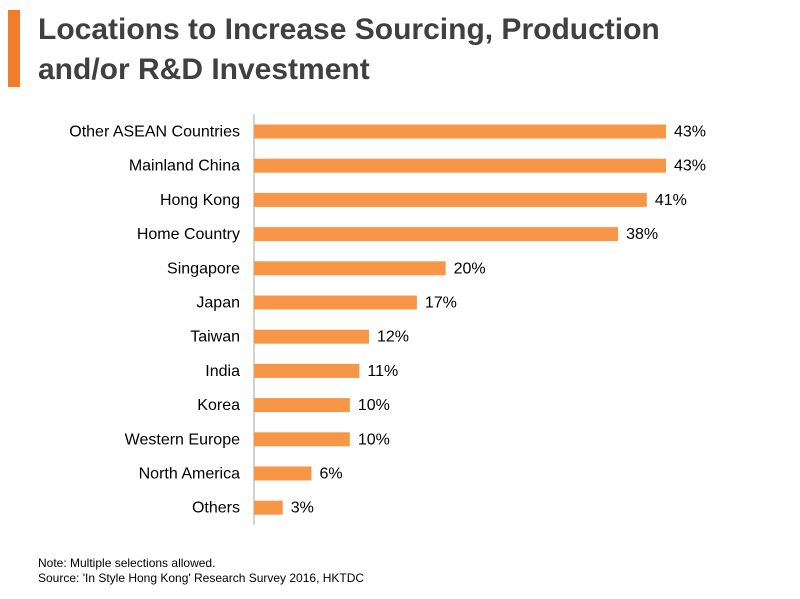 The image size is (800, 599). What do you see at coordinates (203, 268) in the screenshot?
I see `category-label: Singapore` at bounding box center [203, 268].